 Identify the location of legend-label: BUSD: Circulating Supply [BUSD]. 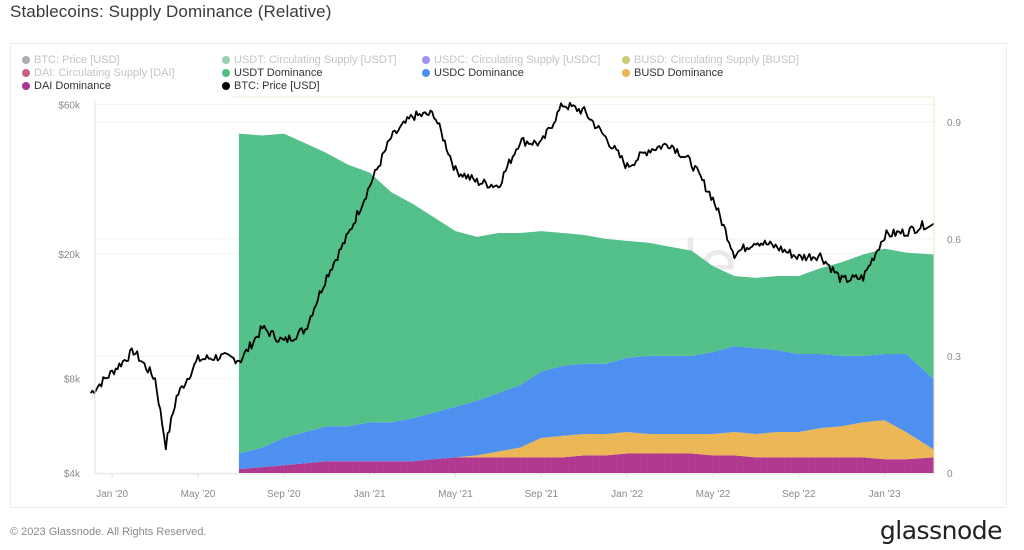
(717, 60).